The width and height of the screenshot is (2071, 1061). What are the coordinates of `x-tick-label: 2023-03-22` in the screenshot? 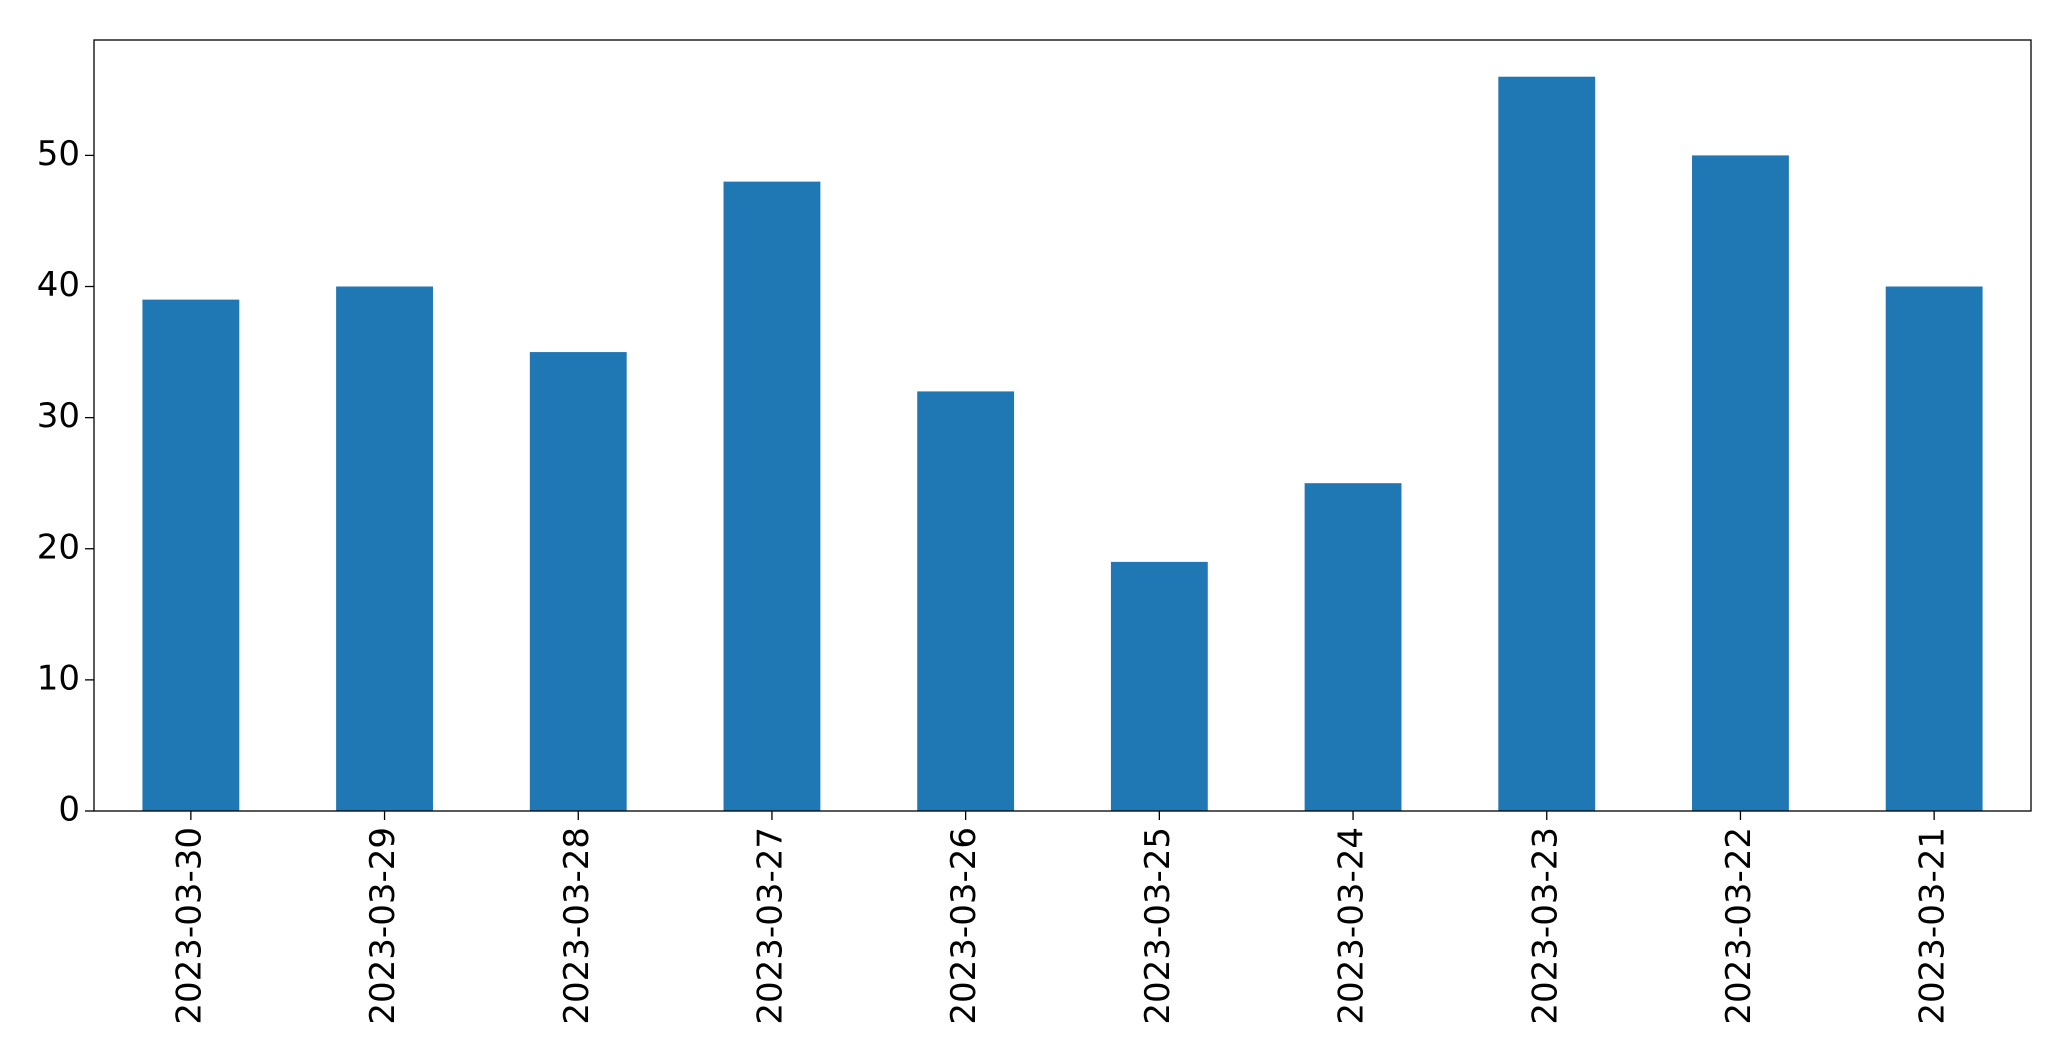 It's located at (1739, 926).